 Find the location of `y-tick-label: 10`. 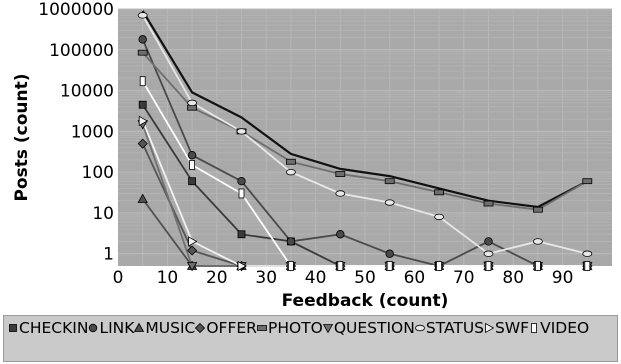

y-tick-label: 10 is located at coordinates (103, 214).